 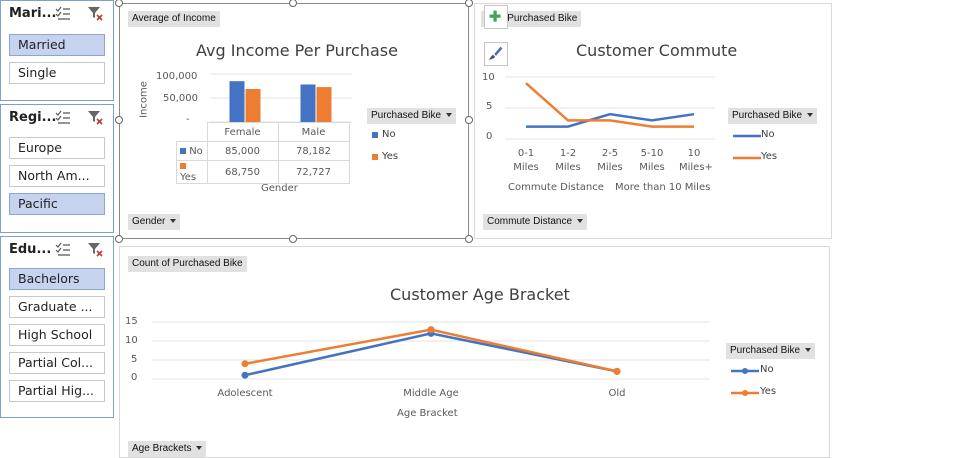 I want to click on x-axis-category-label: 1-2 Miles, so click(x=568, y=160).